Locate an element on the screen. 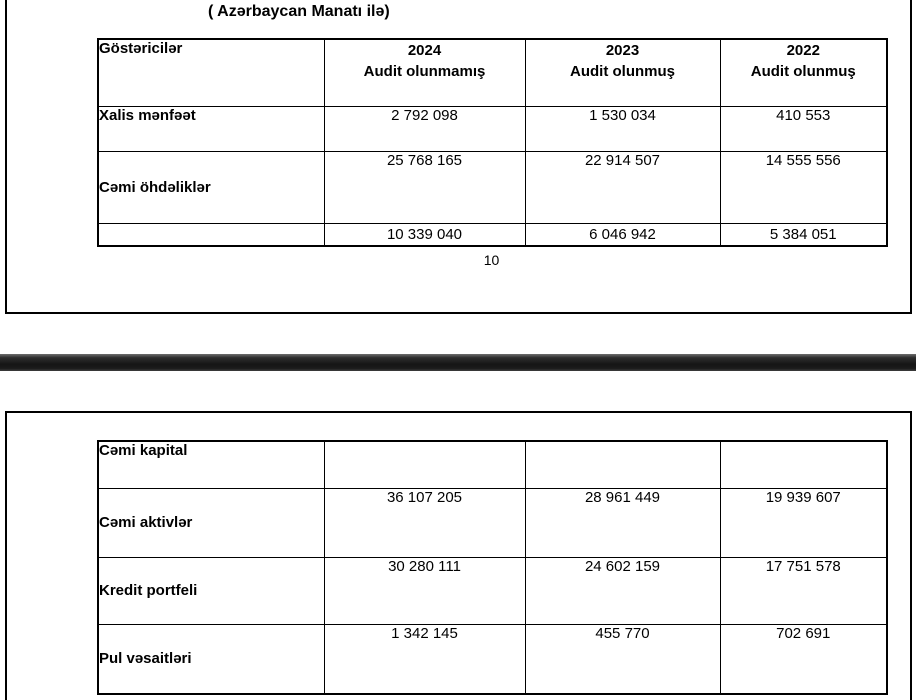 The width and height of the screenshot is (916, 700). cell-value: 455 770 is located at coordinates (622, 659).